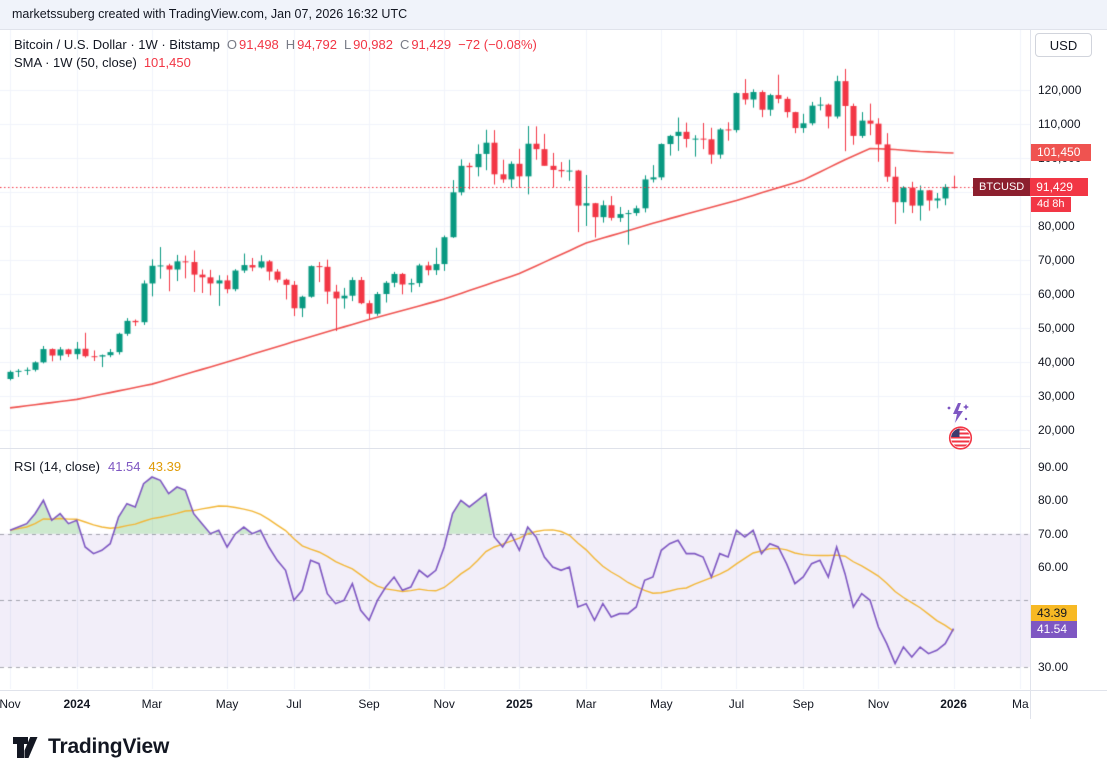 The image size is (1107, 776). What do you see at coordinates (373, 44) in the screenshot?
I see `low-value: 90,982` at bounding box center [373, 44].